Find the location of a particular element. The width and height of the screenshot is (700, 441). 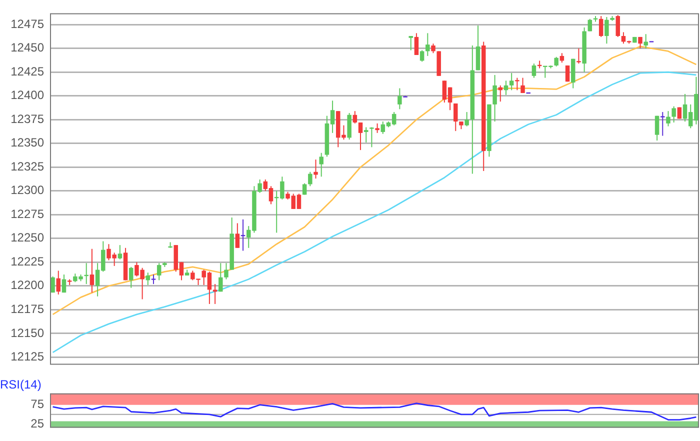

y-tick-label: 25 is located at coordinates (37, 423).